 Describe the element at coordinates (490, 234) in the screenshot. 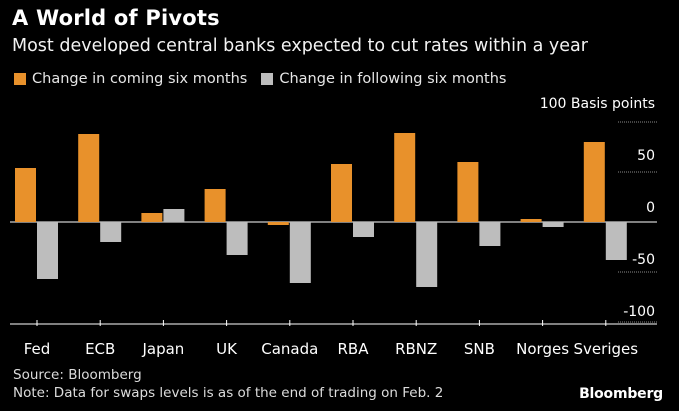

I see `bar-following-snb` at that location.